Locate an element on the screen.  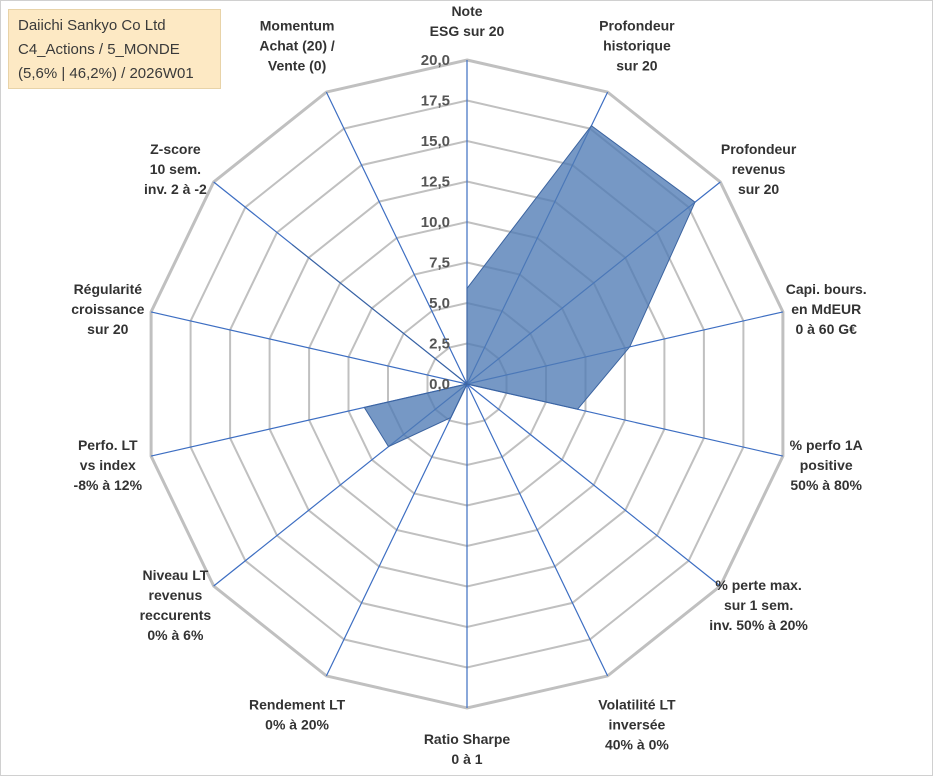
category-label-line: Rendement LT is located at coordinates (297, 704).